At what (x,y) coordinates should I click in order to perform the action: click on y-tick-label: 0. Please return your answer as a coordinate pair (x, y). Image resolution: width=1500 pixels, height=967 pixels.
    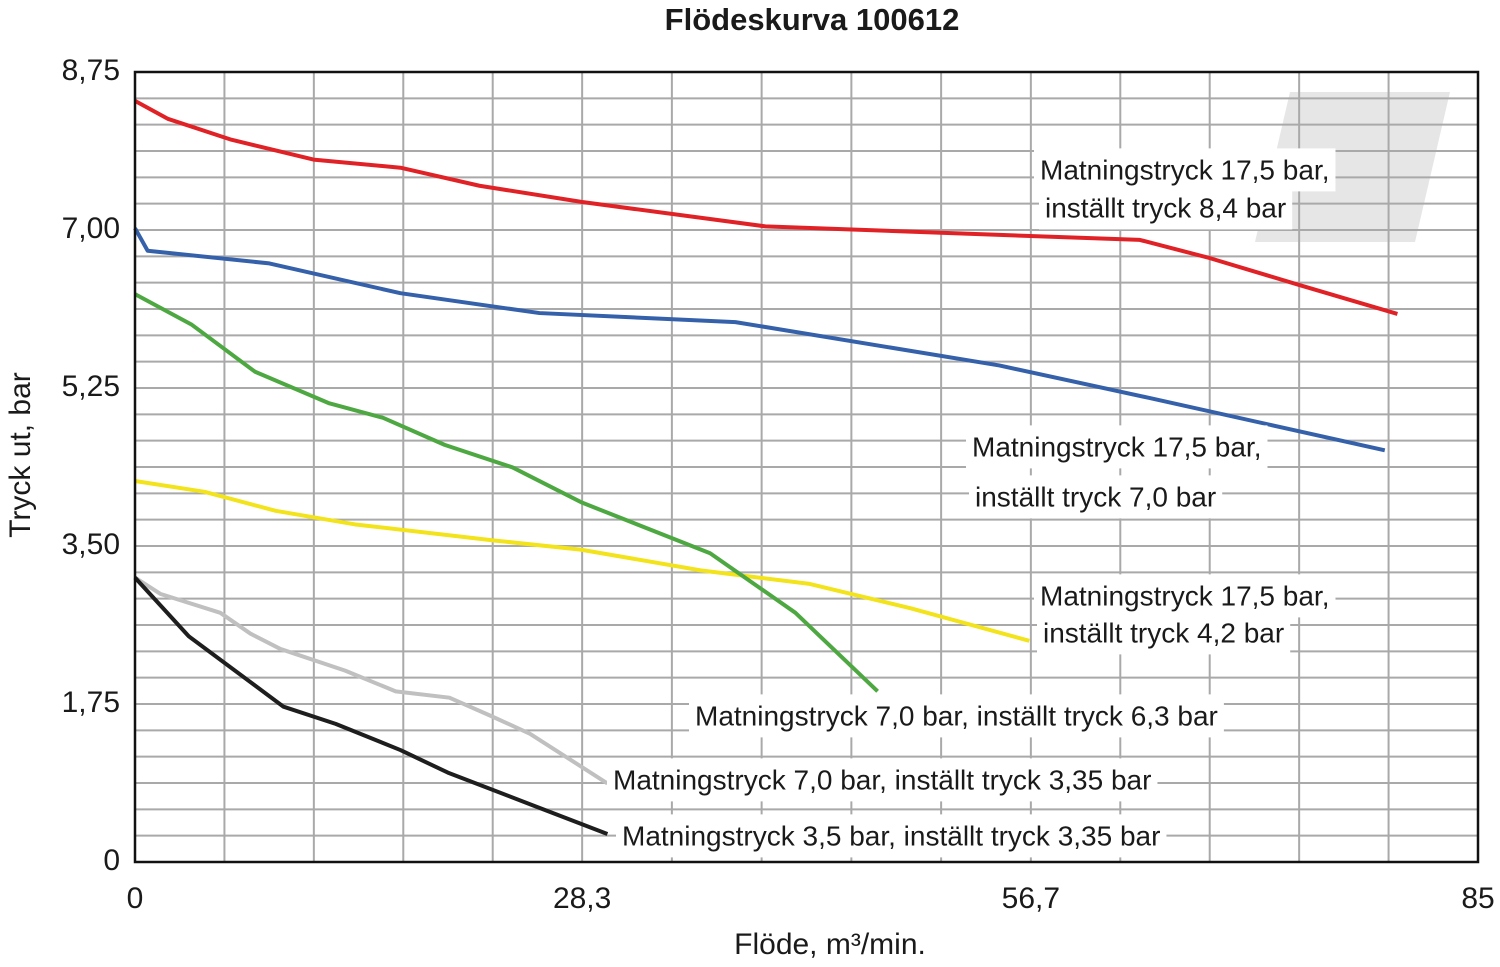
    Looking at the image, I should click on (111, 860).